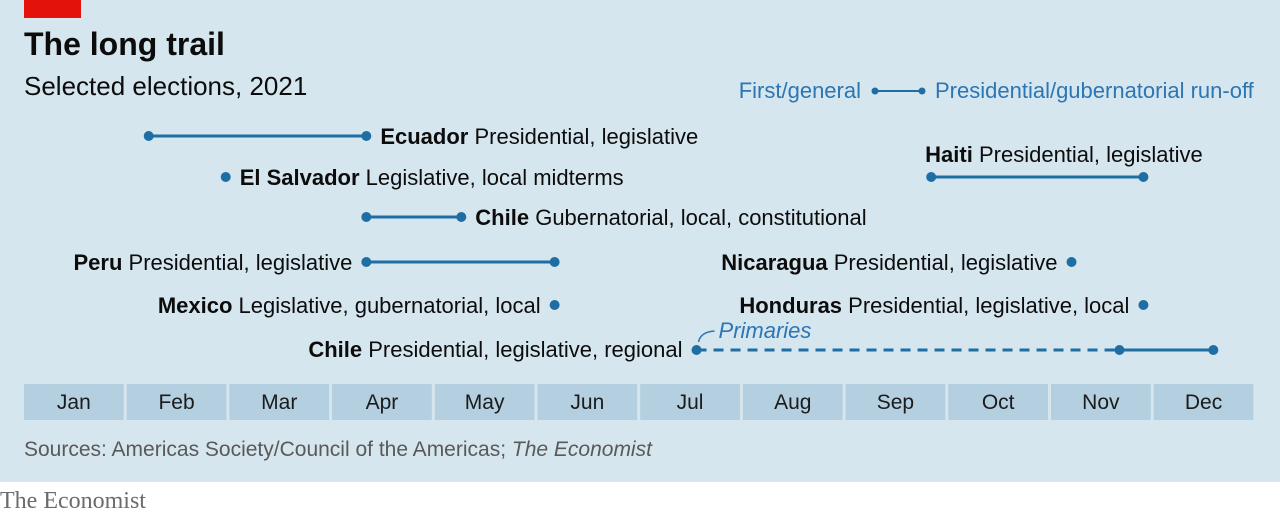 This screenshot has width=1280, height=518. Describe the element at coordinates (800, 90) in the screenshot. I see `legend-first-label: First/general` at that location.